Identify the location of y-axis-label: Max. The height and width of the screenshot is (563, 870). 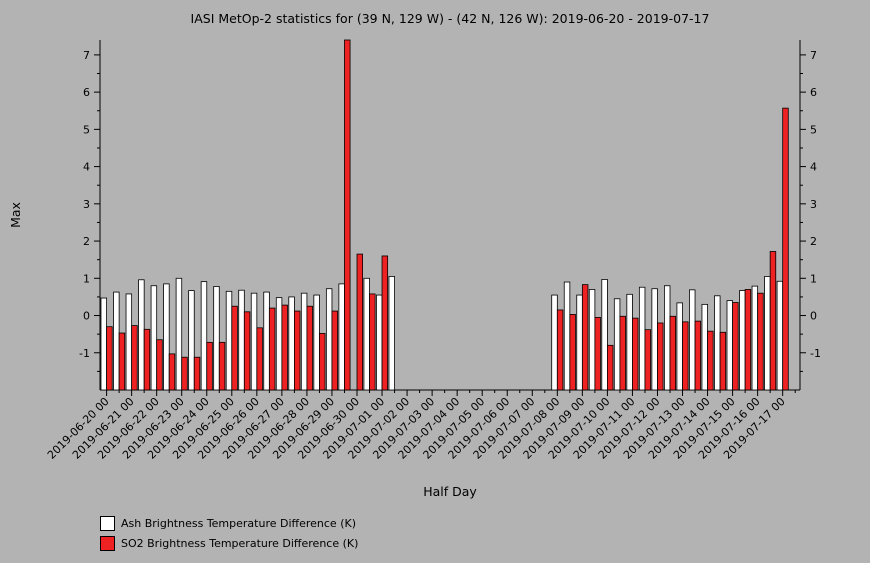
(15, 215).